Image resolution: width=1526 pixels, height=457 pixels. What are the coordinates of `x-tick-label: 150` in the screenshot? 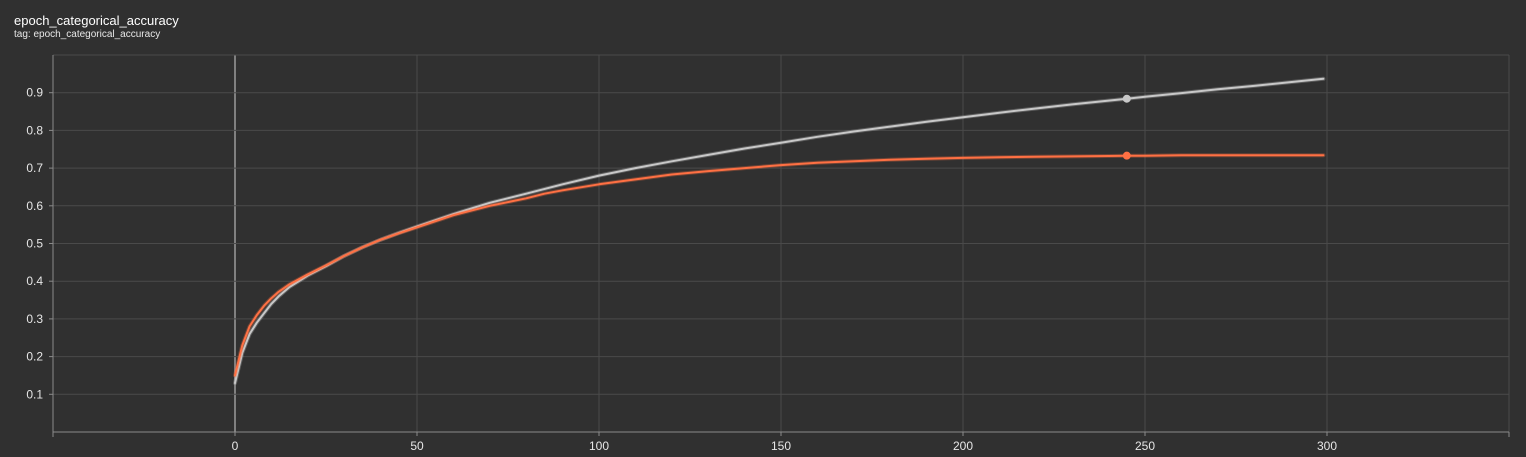 It's located at (781, 445).